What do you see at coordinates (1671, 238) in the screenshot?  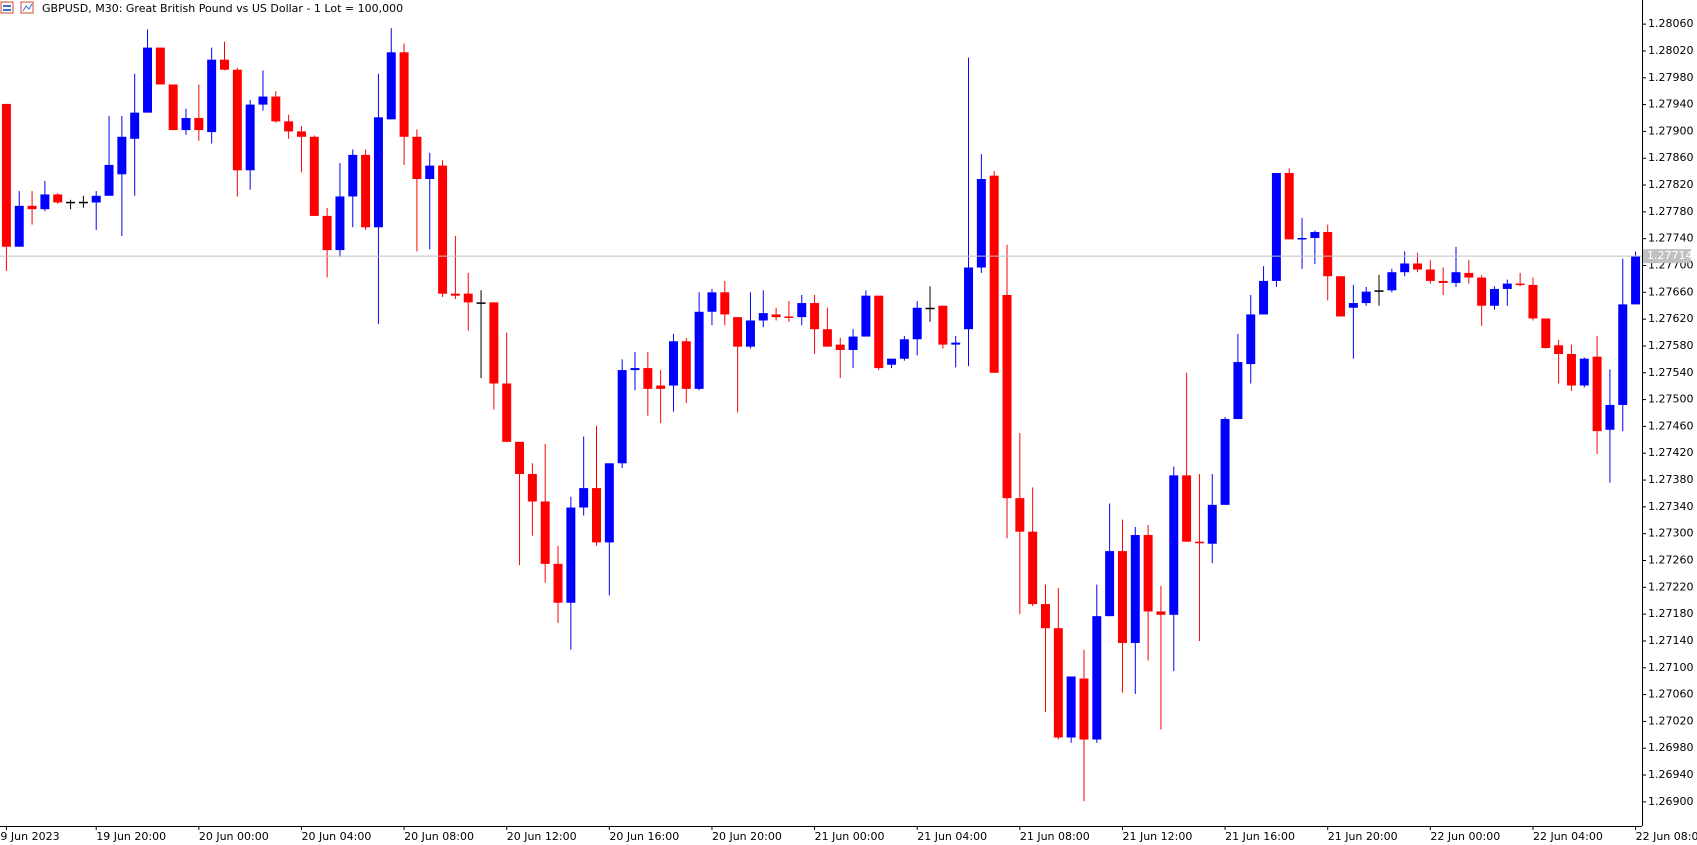 I see `y-tick-label: 1.27740` at bounding box center [1671, 238].